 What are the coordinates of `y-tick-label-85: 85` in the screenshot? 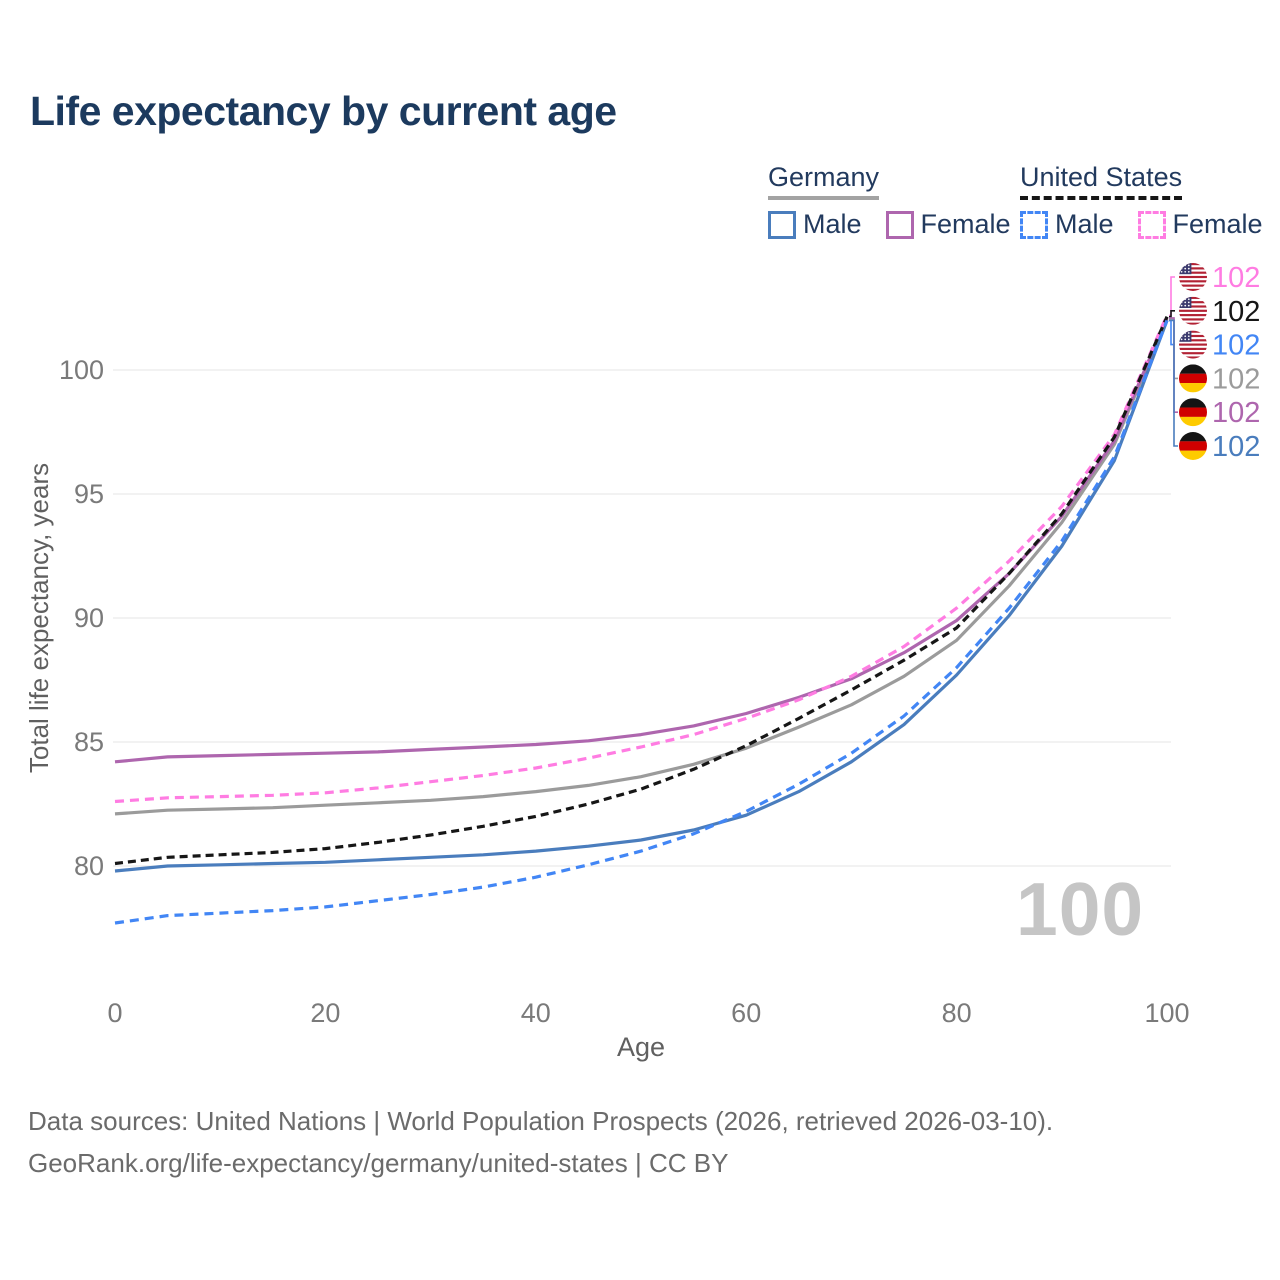 It's located at (89, 742).